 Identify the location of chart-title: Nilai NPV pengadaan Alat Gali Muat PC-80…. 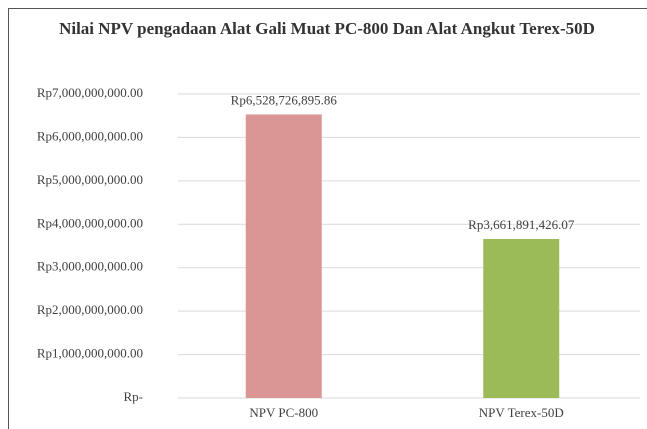
(327, 28).